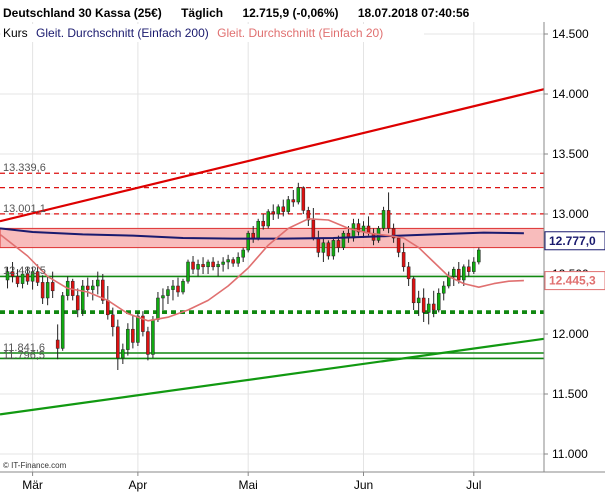 The image size is (605, 494). I want to click on value-tags: 12.777,0 12.445,3, so click(574, 261).